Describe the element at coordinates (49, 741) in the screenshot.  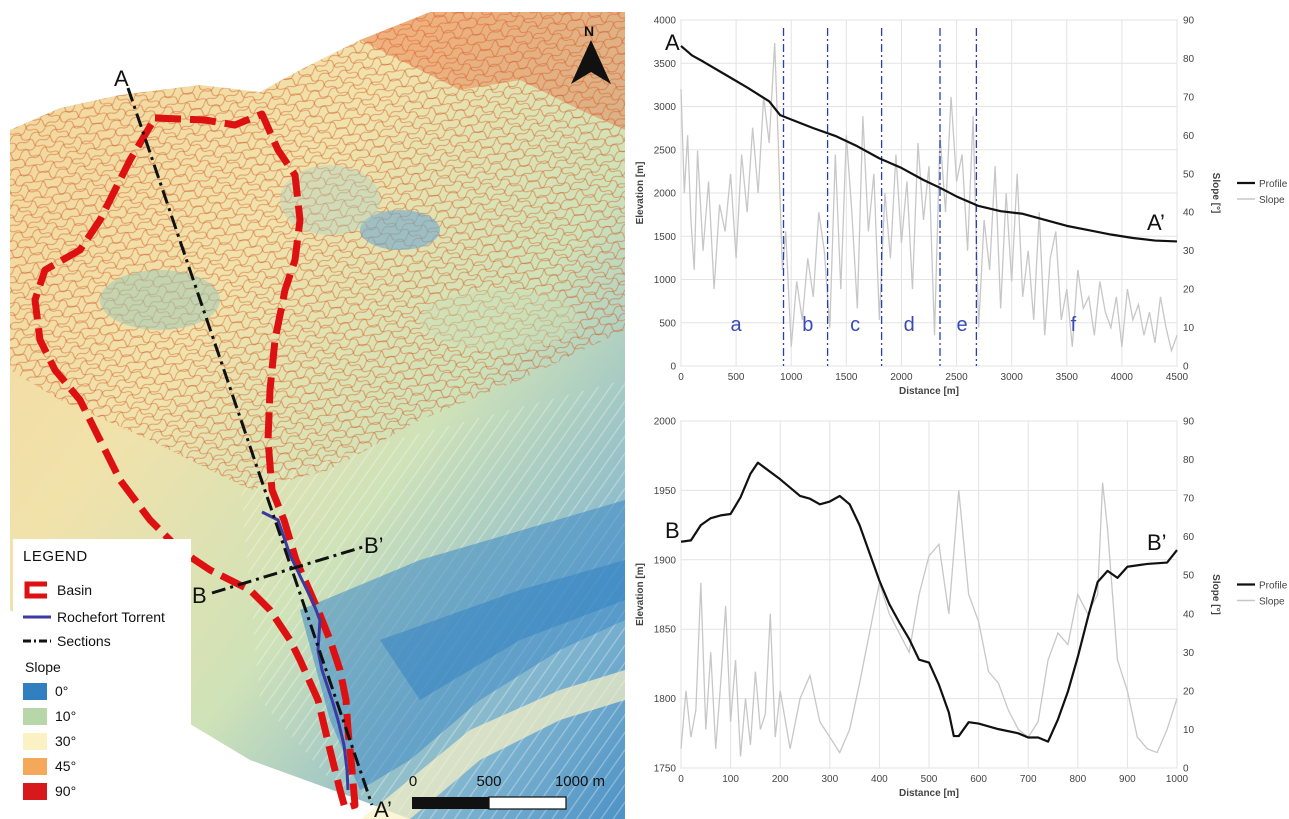
I see `legend-slope-class: 30°` at that location.